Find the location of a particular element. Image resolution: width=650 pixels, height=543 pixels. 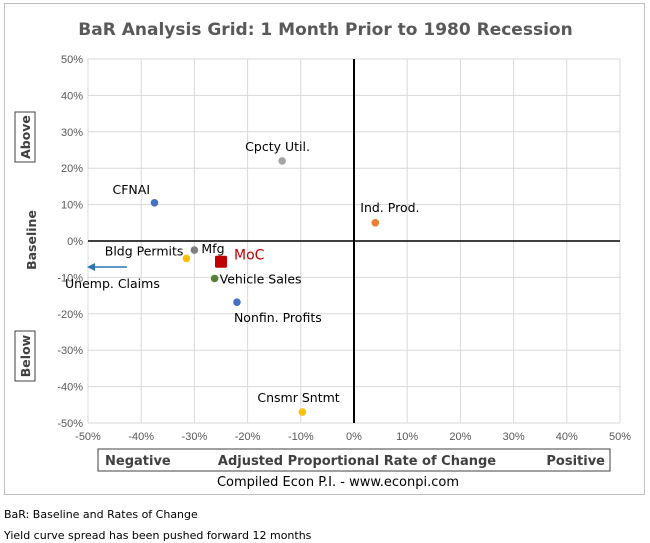

x-tick-label: 30% is located at coordinates (514, 437).